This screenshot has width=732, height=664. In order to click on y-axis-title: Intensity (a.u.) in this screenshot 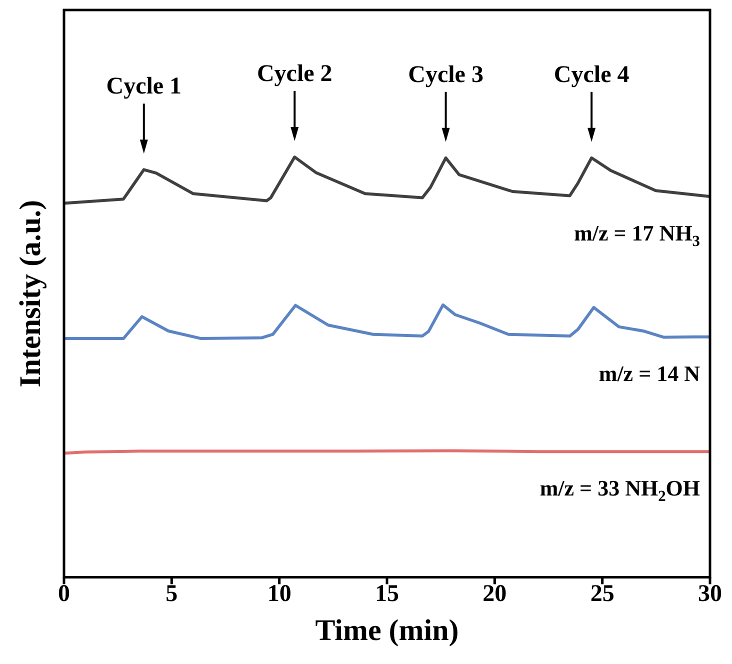, I will do `click(30, 294)`.